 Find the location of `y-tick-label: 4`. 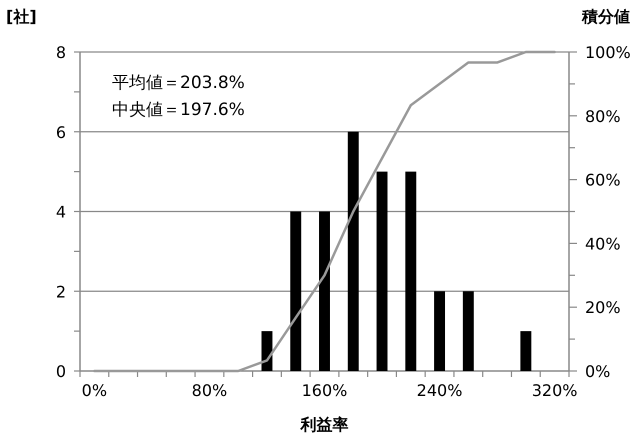

y-tick-label: 4 is located at coordinates (61, 212).